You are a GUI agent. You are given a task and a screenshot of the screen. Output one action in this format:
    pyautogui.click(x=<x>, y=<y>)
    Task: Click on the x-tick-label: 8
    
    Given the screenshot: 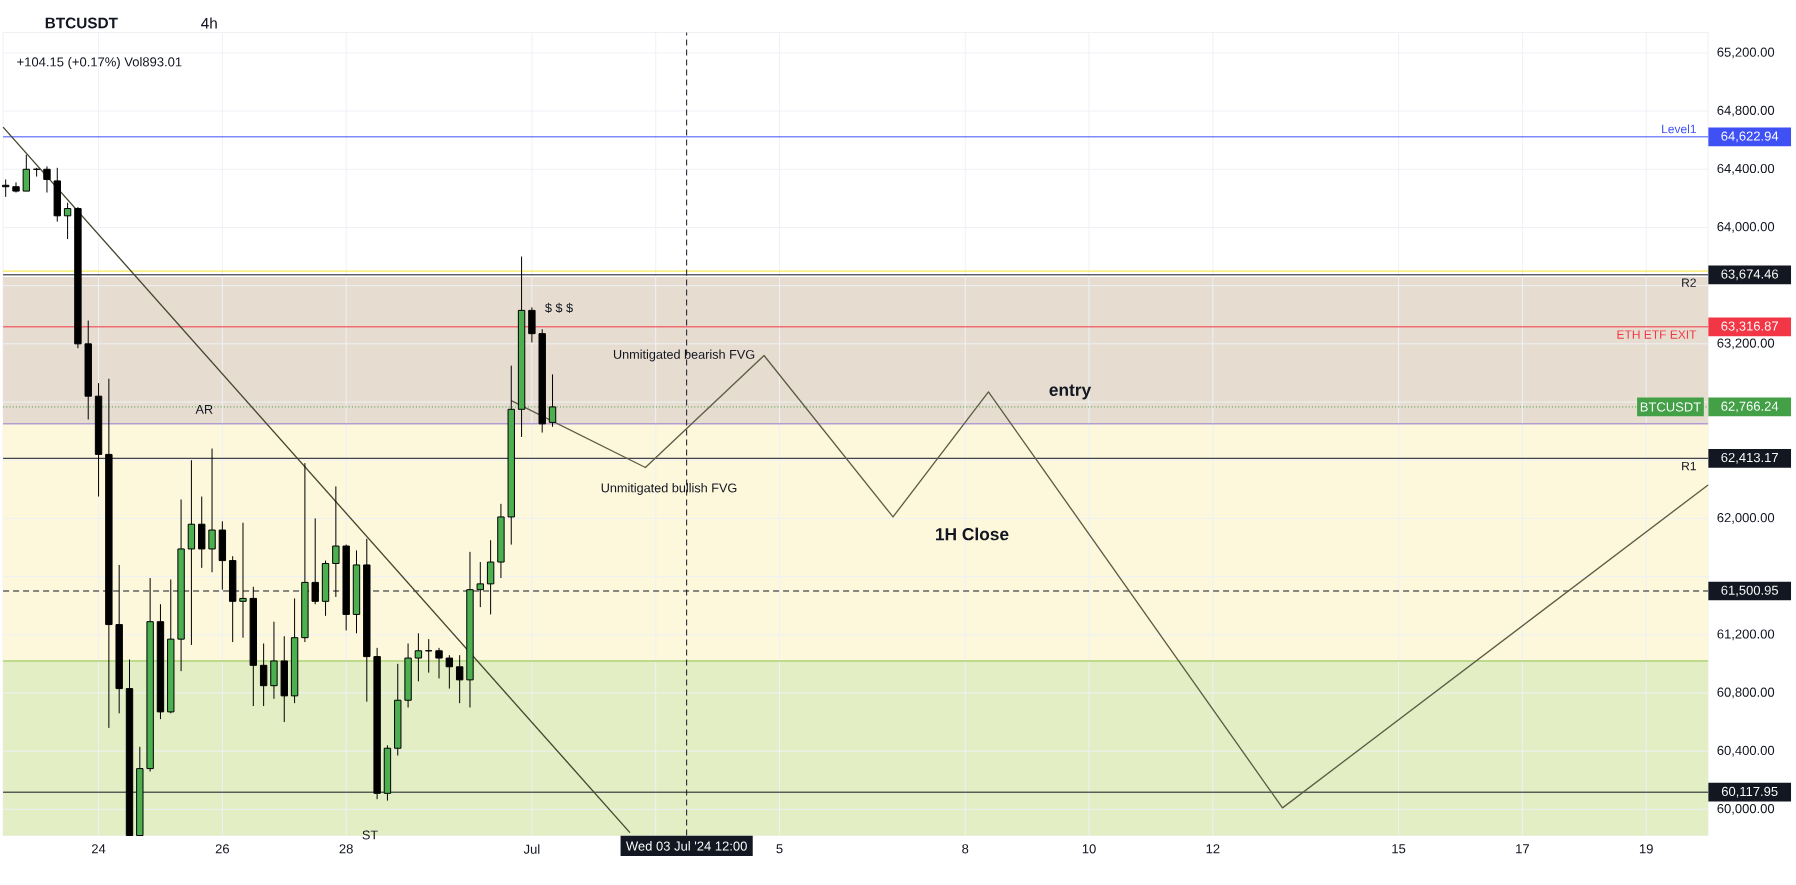 What is the action you would take?
    pyautogui.click(x=965, y=849)
    